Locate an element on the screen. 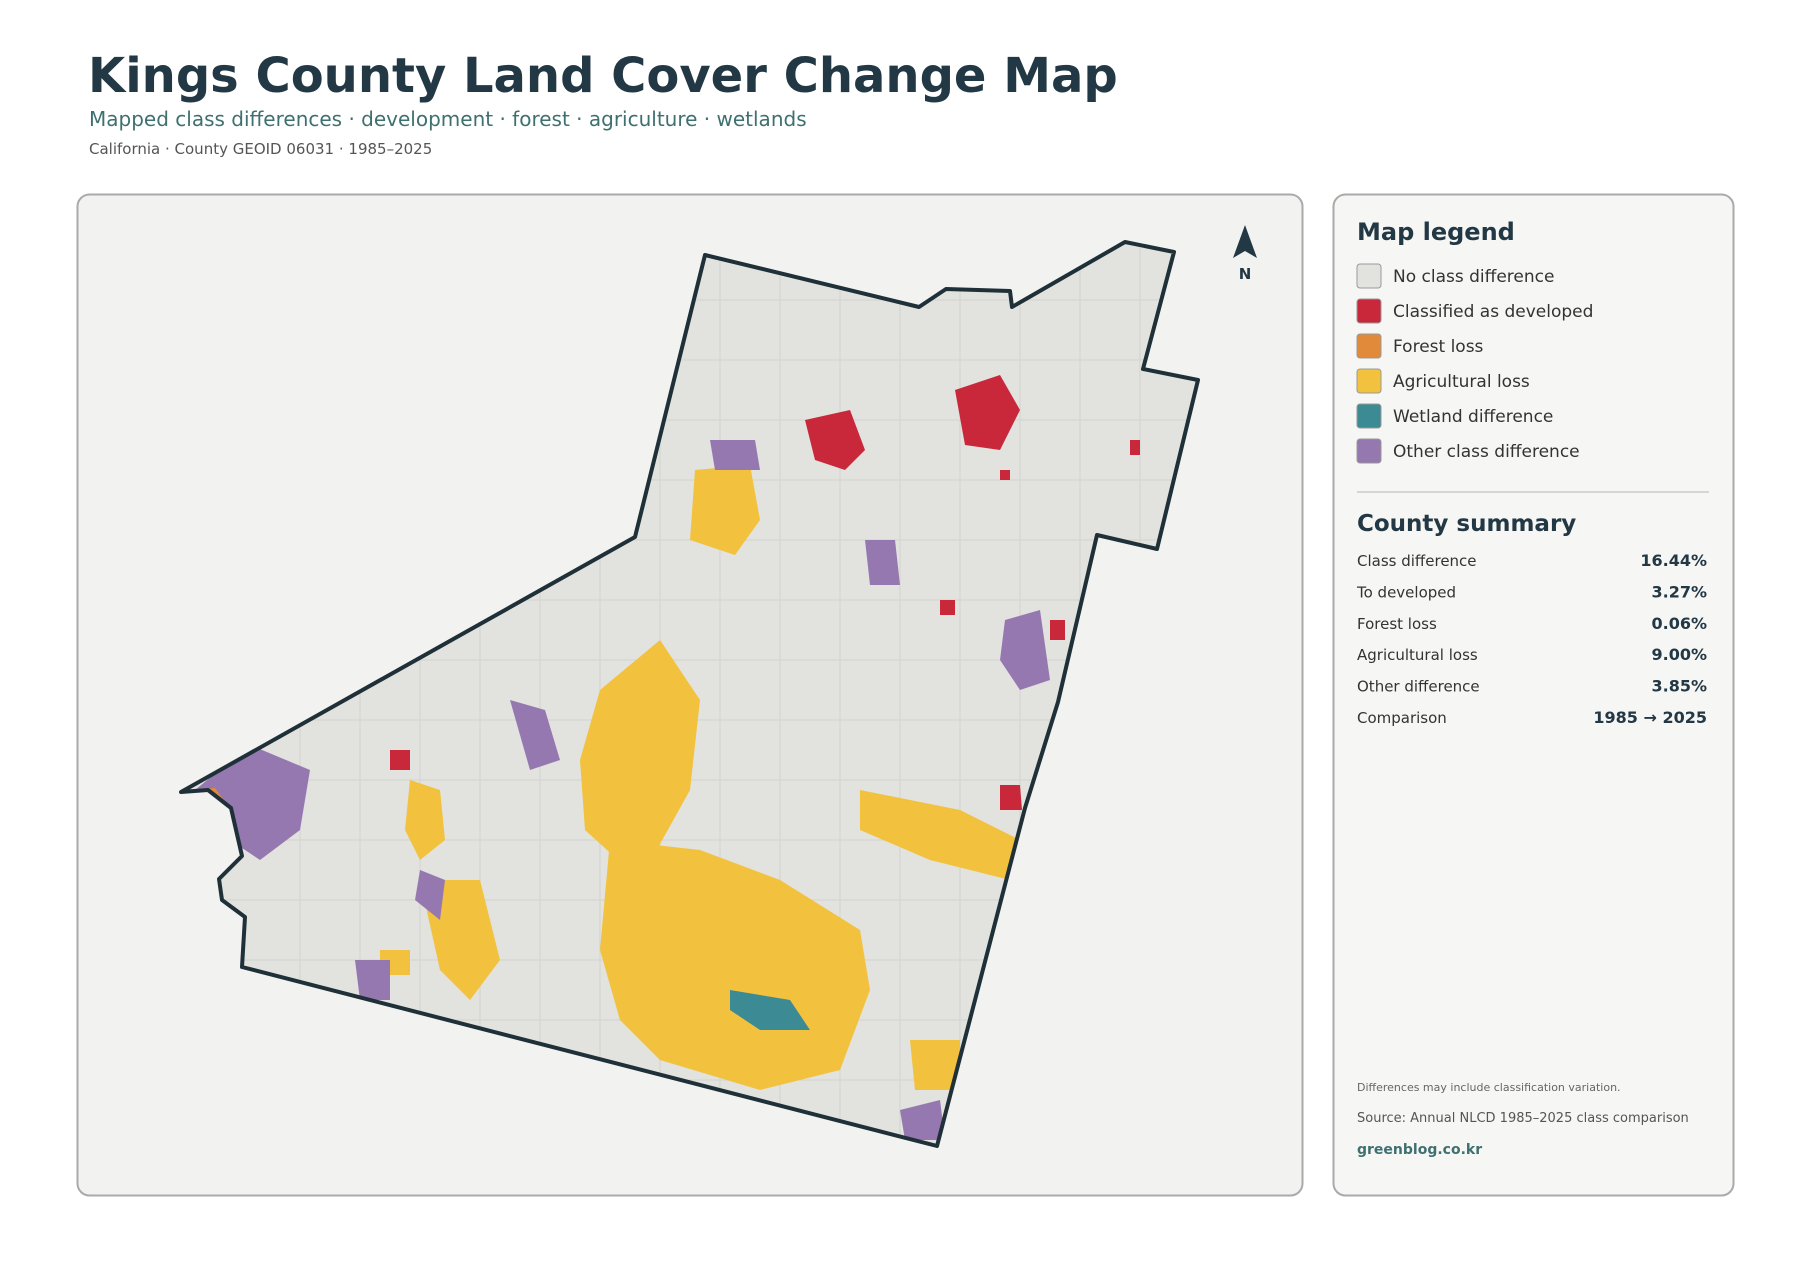 The height and width of the screenshot is (1277, 1800). summary-value: 1985 → 2025 is located at coordinates (1650, 717).